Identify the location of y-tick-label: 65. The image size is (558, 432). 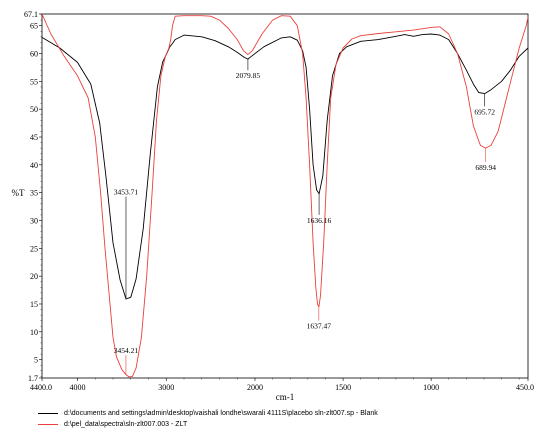
(34, 26).